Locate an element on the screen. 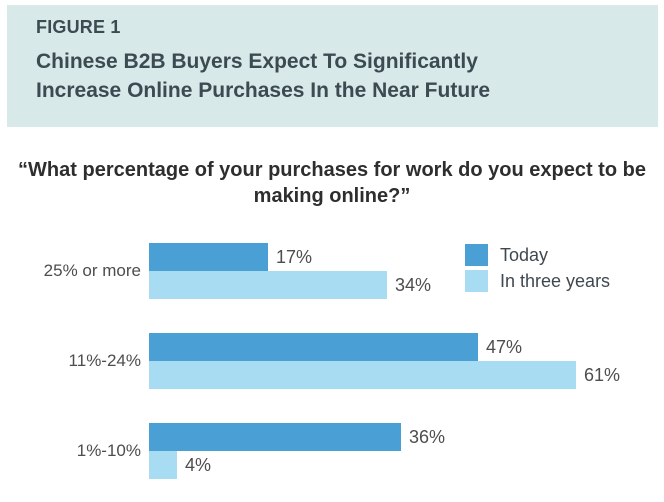 This screenshot has height=502, width=664. bar-value-label: 4% is located at coordinates (198, 464).